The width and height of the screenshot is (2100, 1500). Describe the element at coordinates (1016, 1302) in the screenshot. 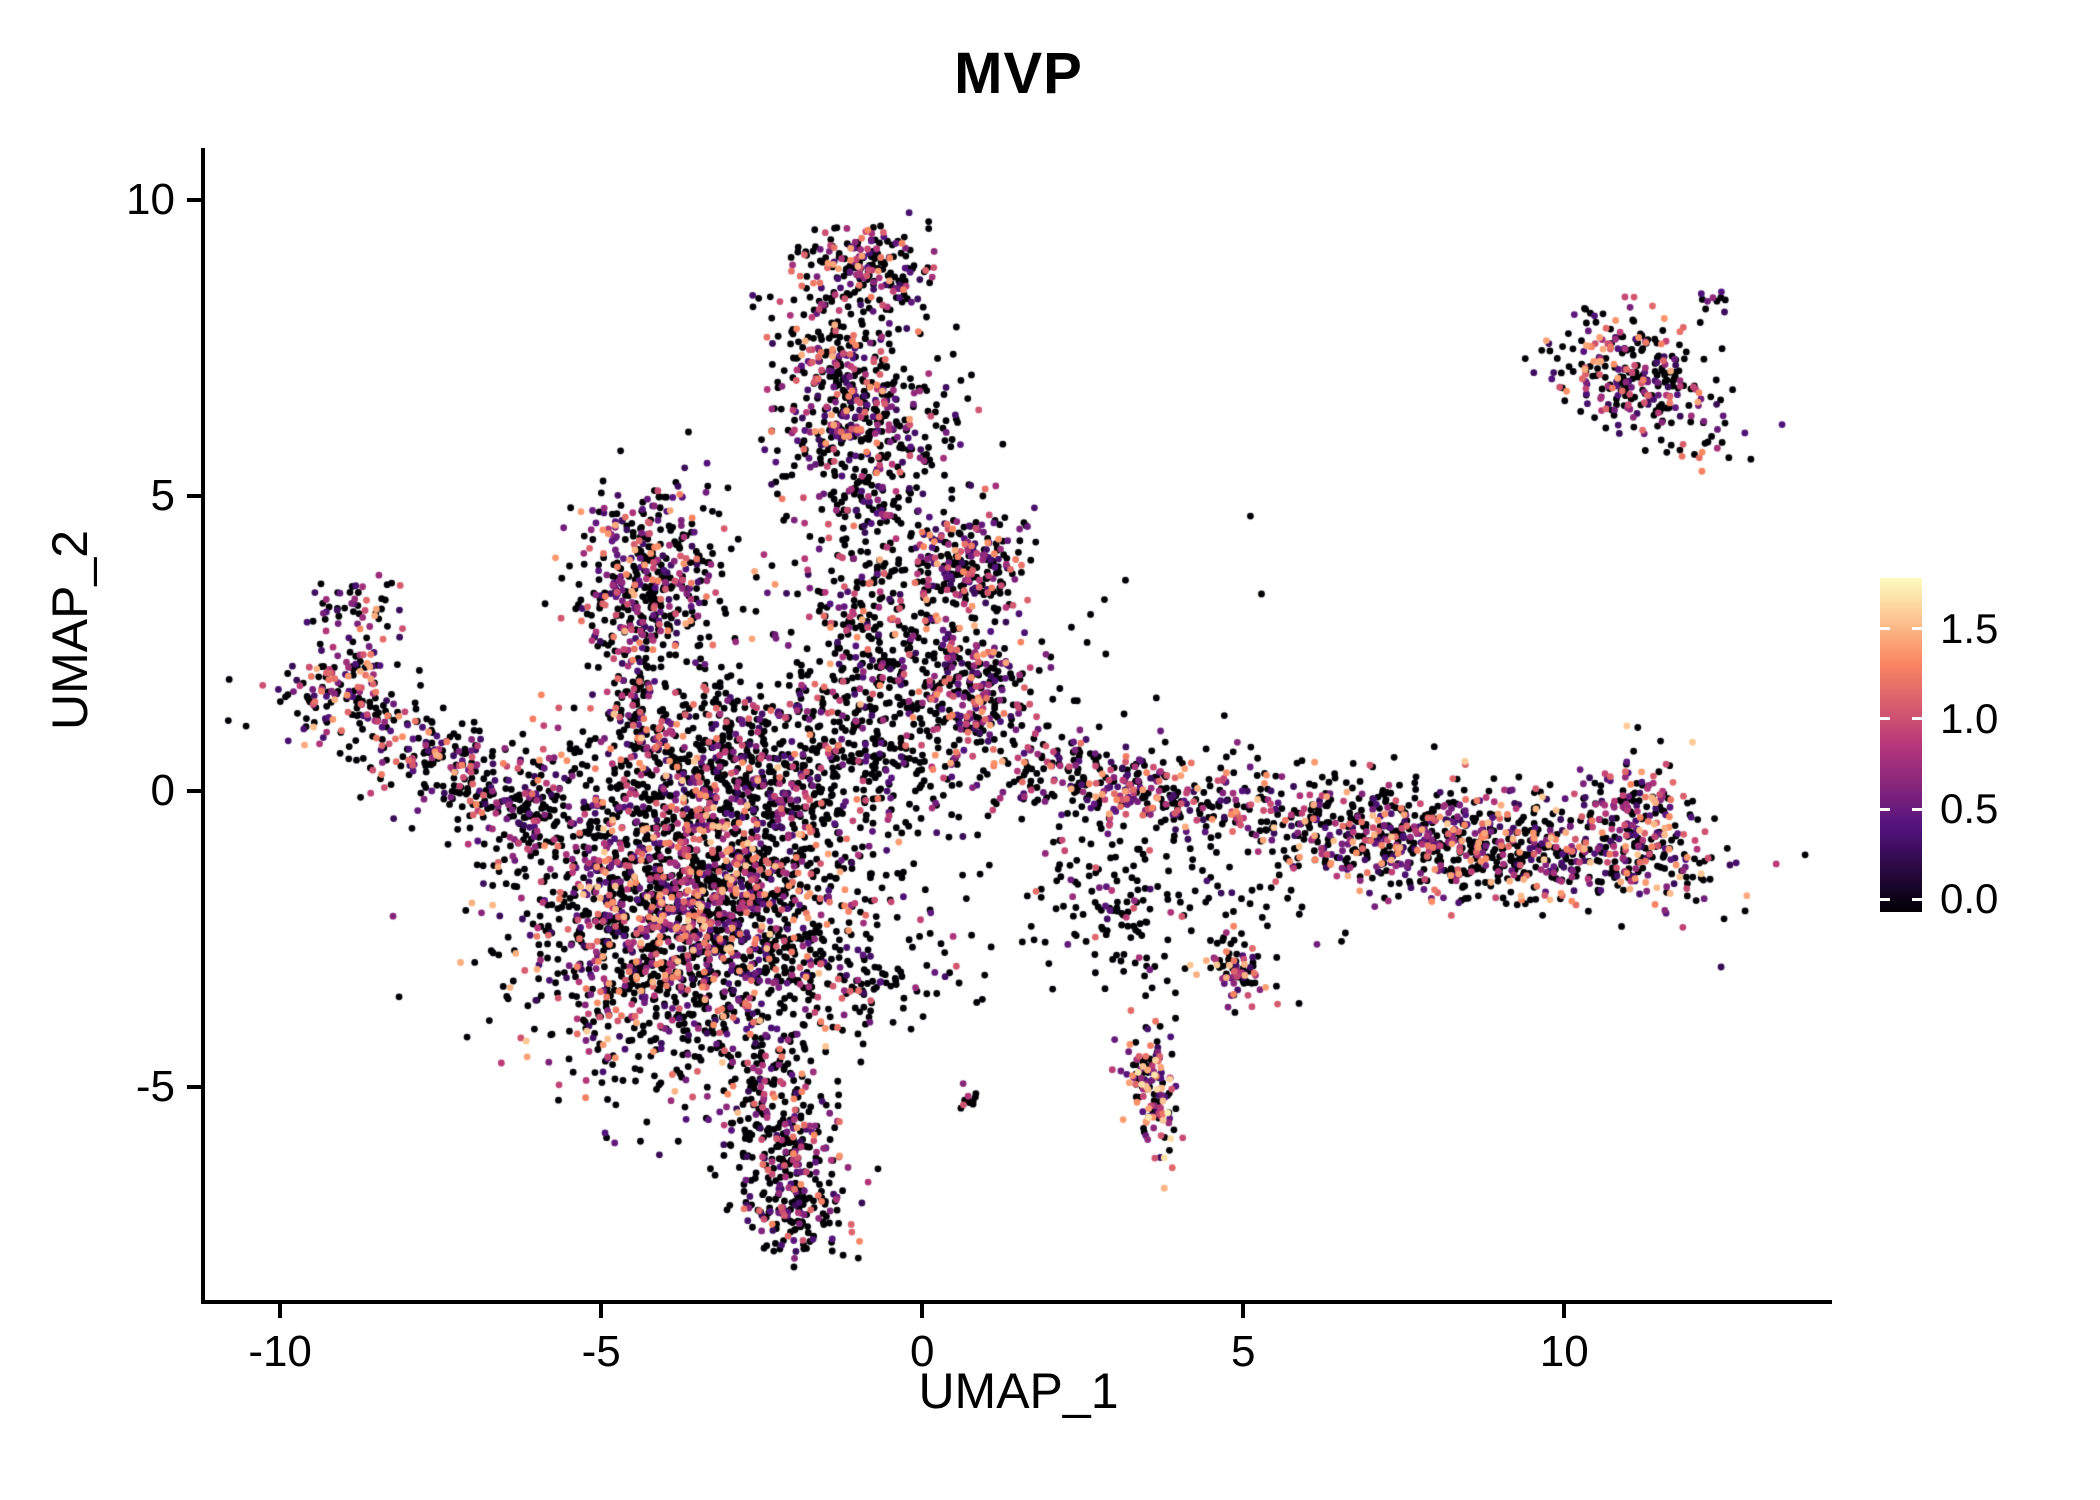

I see `x-axis-line` at that location.